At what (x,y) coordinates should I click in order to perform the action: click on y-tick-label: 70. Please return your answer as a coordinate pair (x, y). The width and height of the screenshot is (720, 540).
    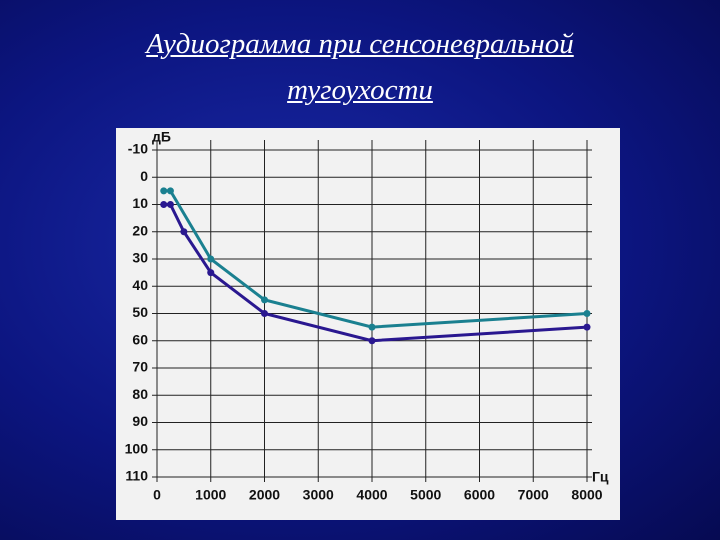
    Looking at the image, I should click on (140, 367).